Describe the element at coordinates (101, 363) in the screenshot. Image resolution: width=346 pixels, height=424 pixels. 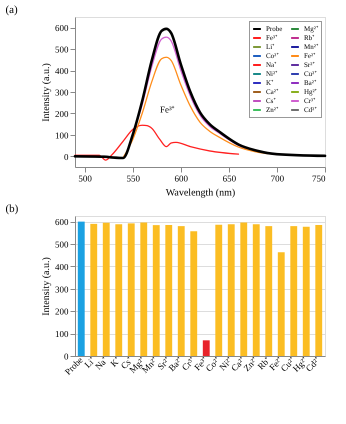
I see `x-tick-label: Na⁺` at that location.